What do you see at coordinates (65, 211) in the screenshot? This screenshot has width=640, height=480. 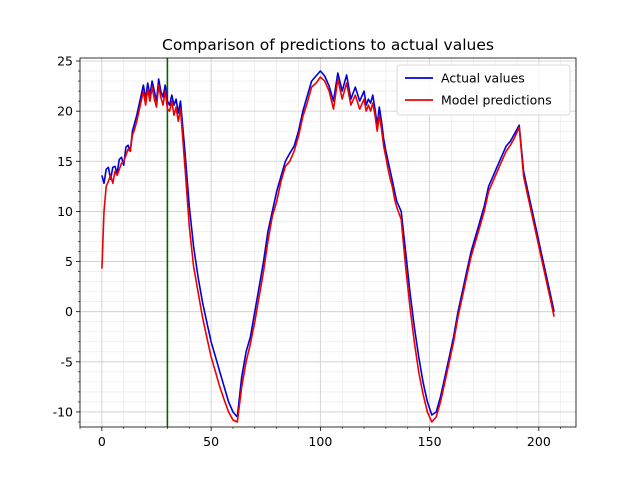 I see `y-tick-label: 10` at bounding box center [65, 211].